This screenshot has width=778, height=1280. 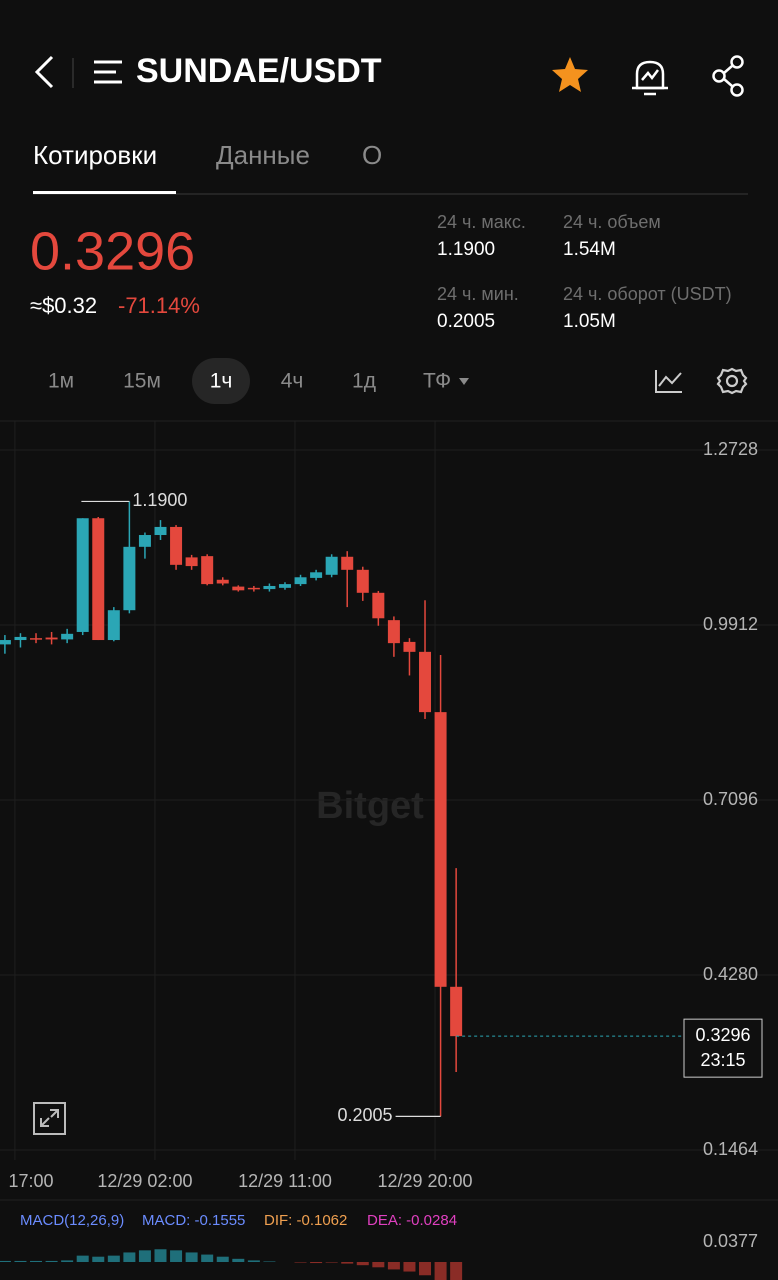 What do you see at coordinates (412, 1220) in the screenshot?
I see `dea-value: DEA: -0.0284` at bounding box center [412, 1220].